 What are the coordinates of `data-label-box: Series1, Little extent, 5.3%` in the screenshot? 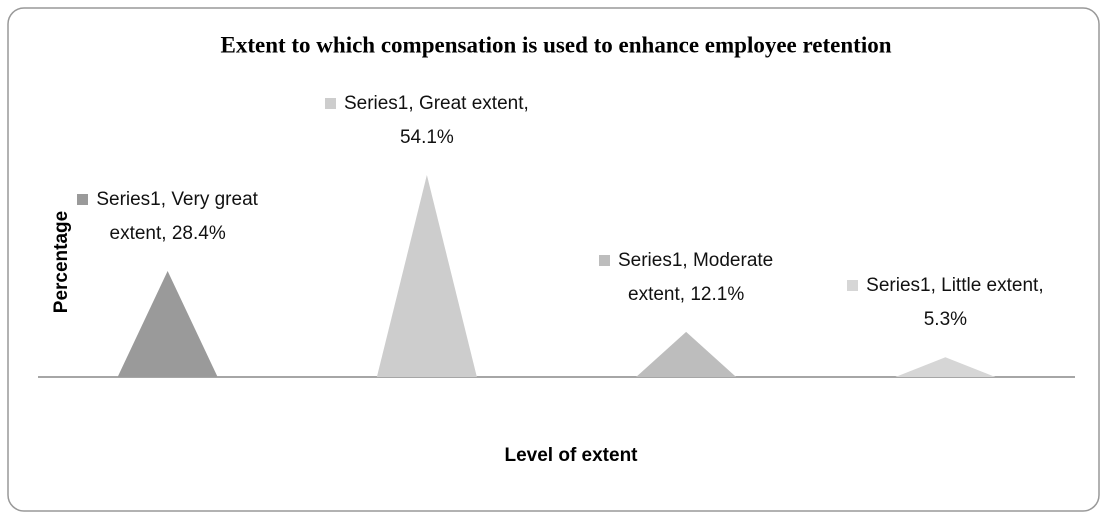 It's located at (945, 303).